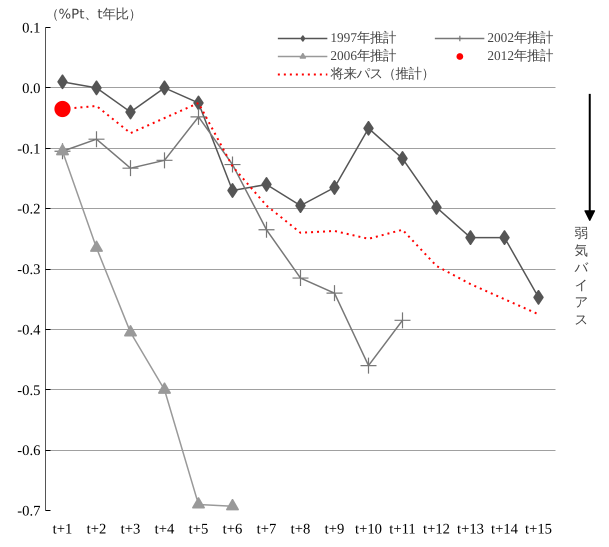  I want to click on y-tick-label: -0.7, so click(28, 512).